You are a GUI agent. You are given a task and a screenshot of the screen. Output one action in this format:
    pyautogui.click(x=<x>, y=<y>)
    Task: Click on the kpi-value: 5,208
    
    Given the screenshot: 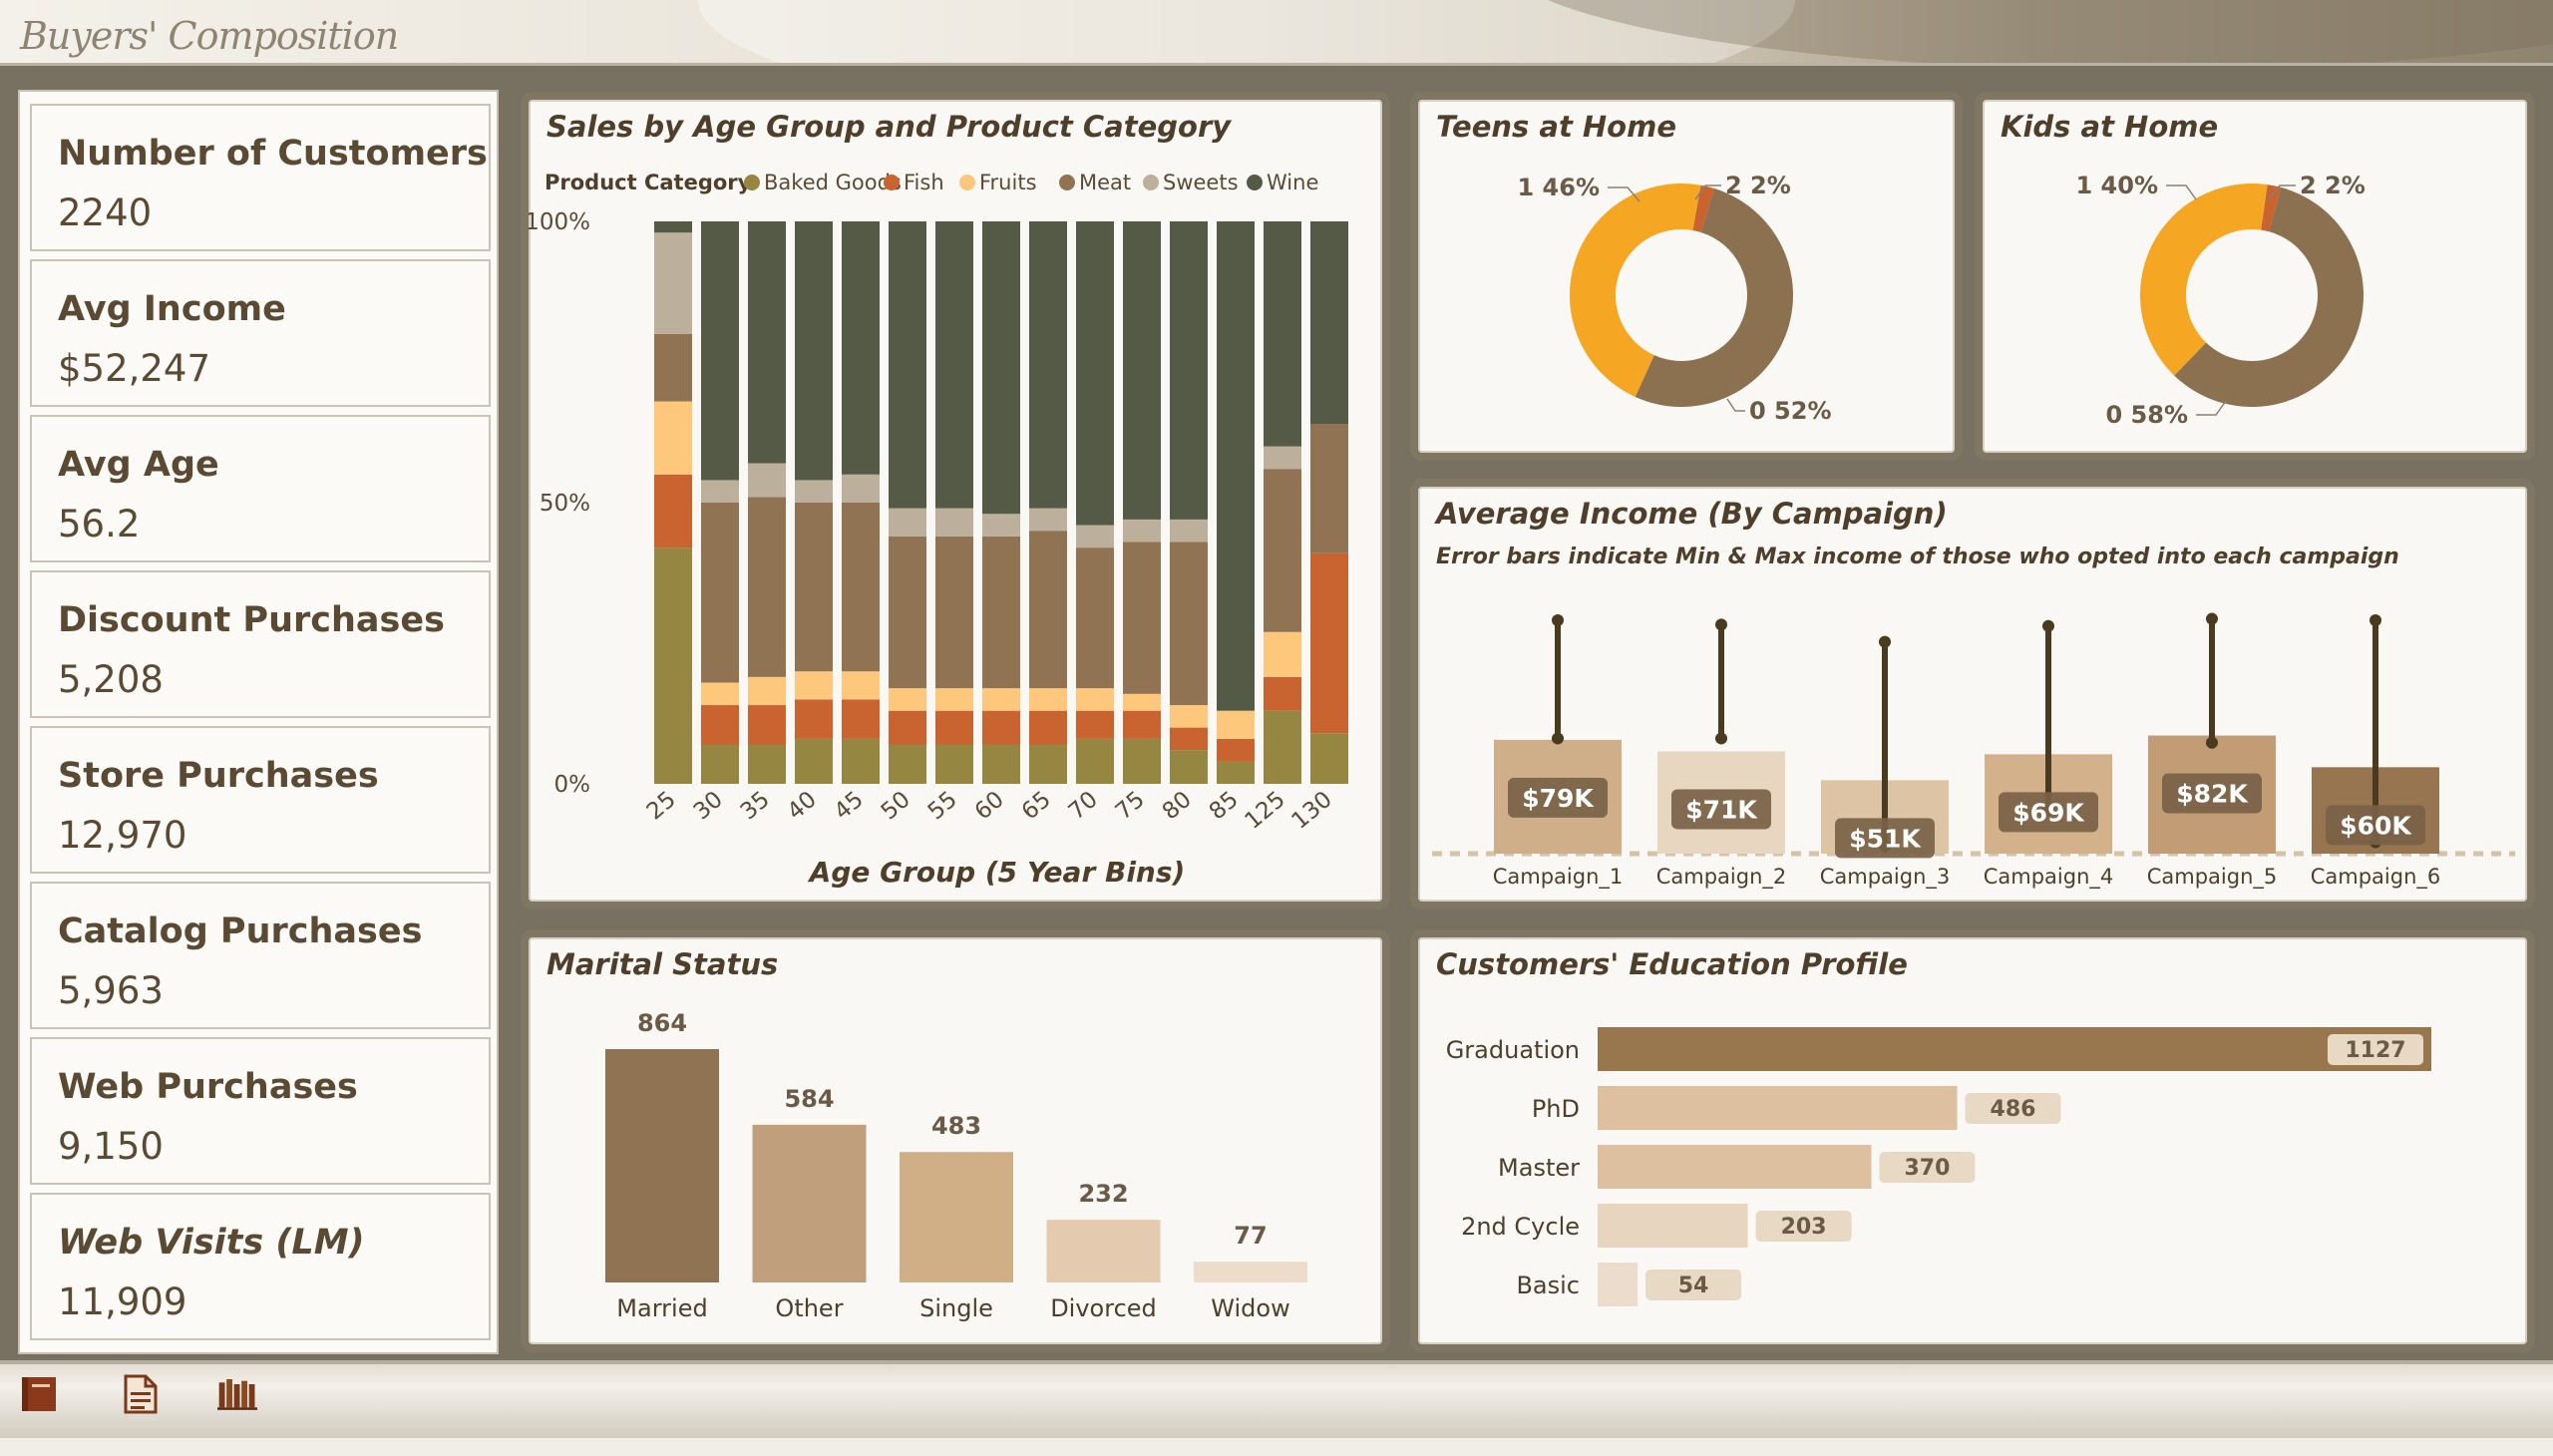 What is the action you would take?
    pyautogui.click(x=111, y=679)
    